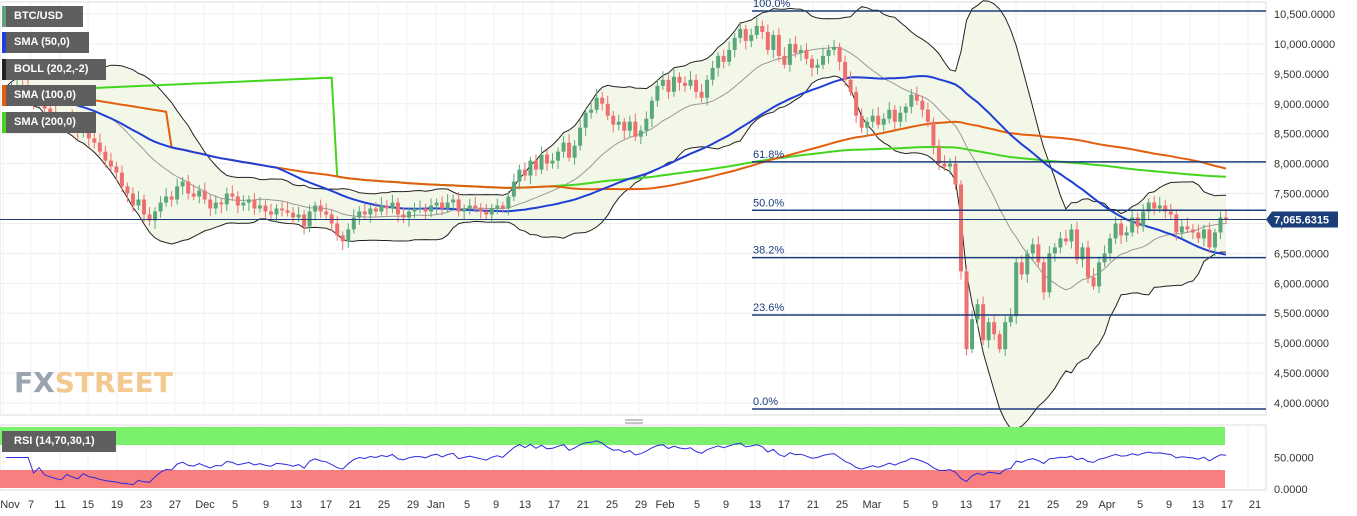  I want to click on x-tick-label: 13, so click(1198, 505).